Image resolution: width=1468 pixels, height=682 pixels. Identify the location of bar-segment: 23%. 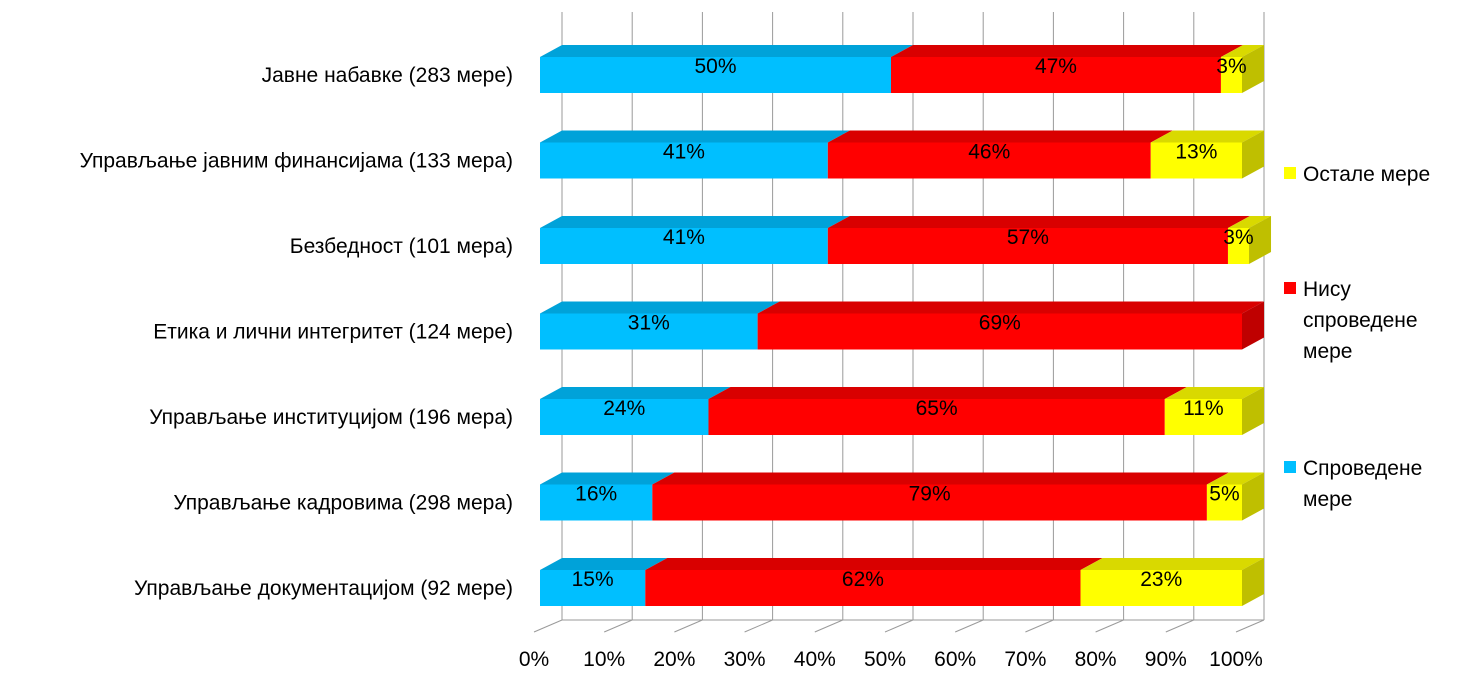
(1172, 582).